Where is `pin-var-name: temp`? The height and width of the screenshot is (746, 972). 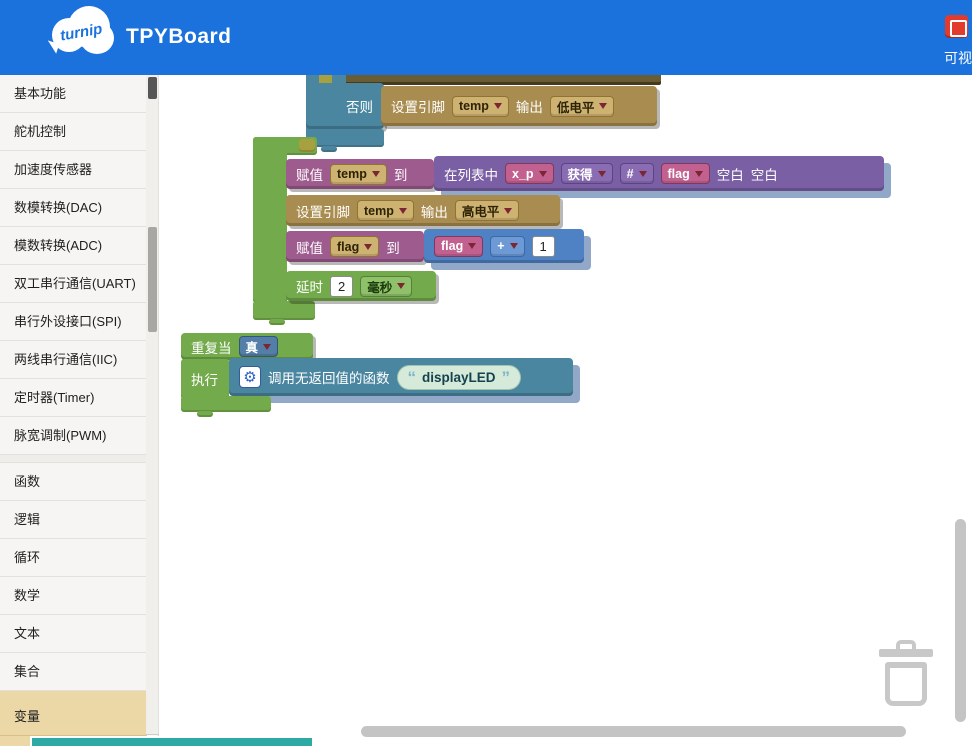 pin-var-name: temp is located at coordinates (474, 106).